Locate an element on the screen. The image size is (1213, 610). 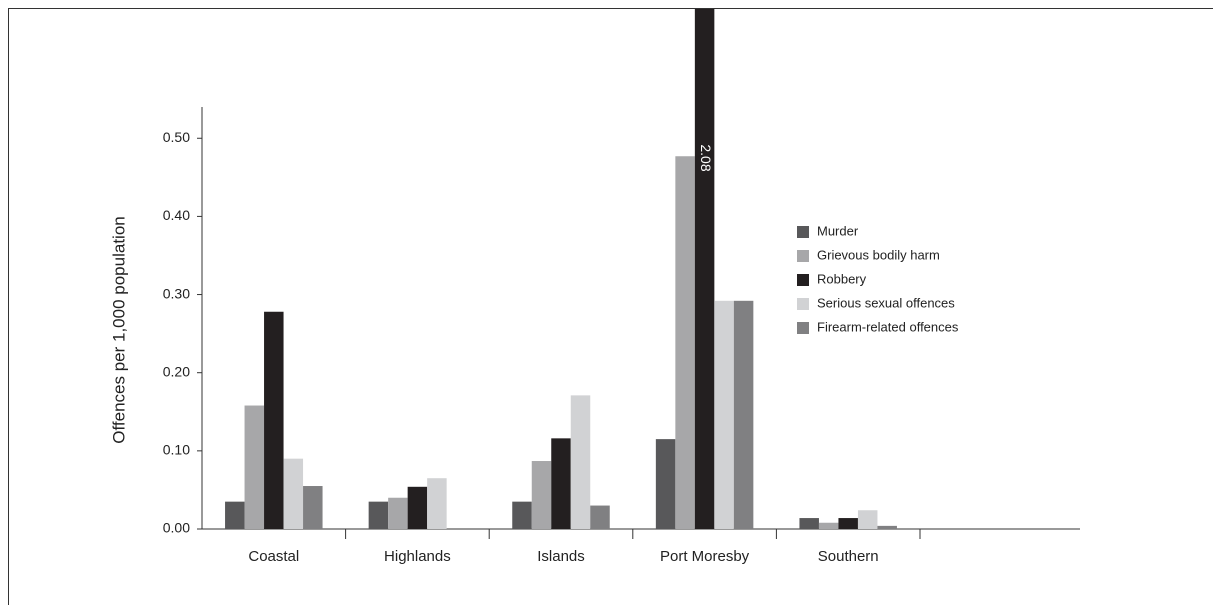
y-tick-label: 0.20 is located at coordinates (176, 371).